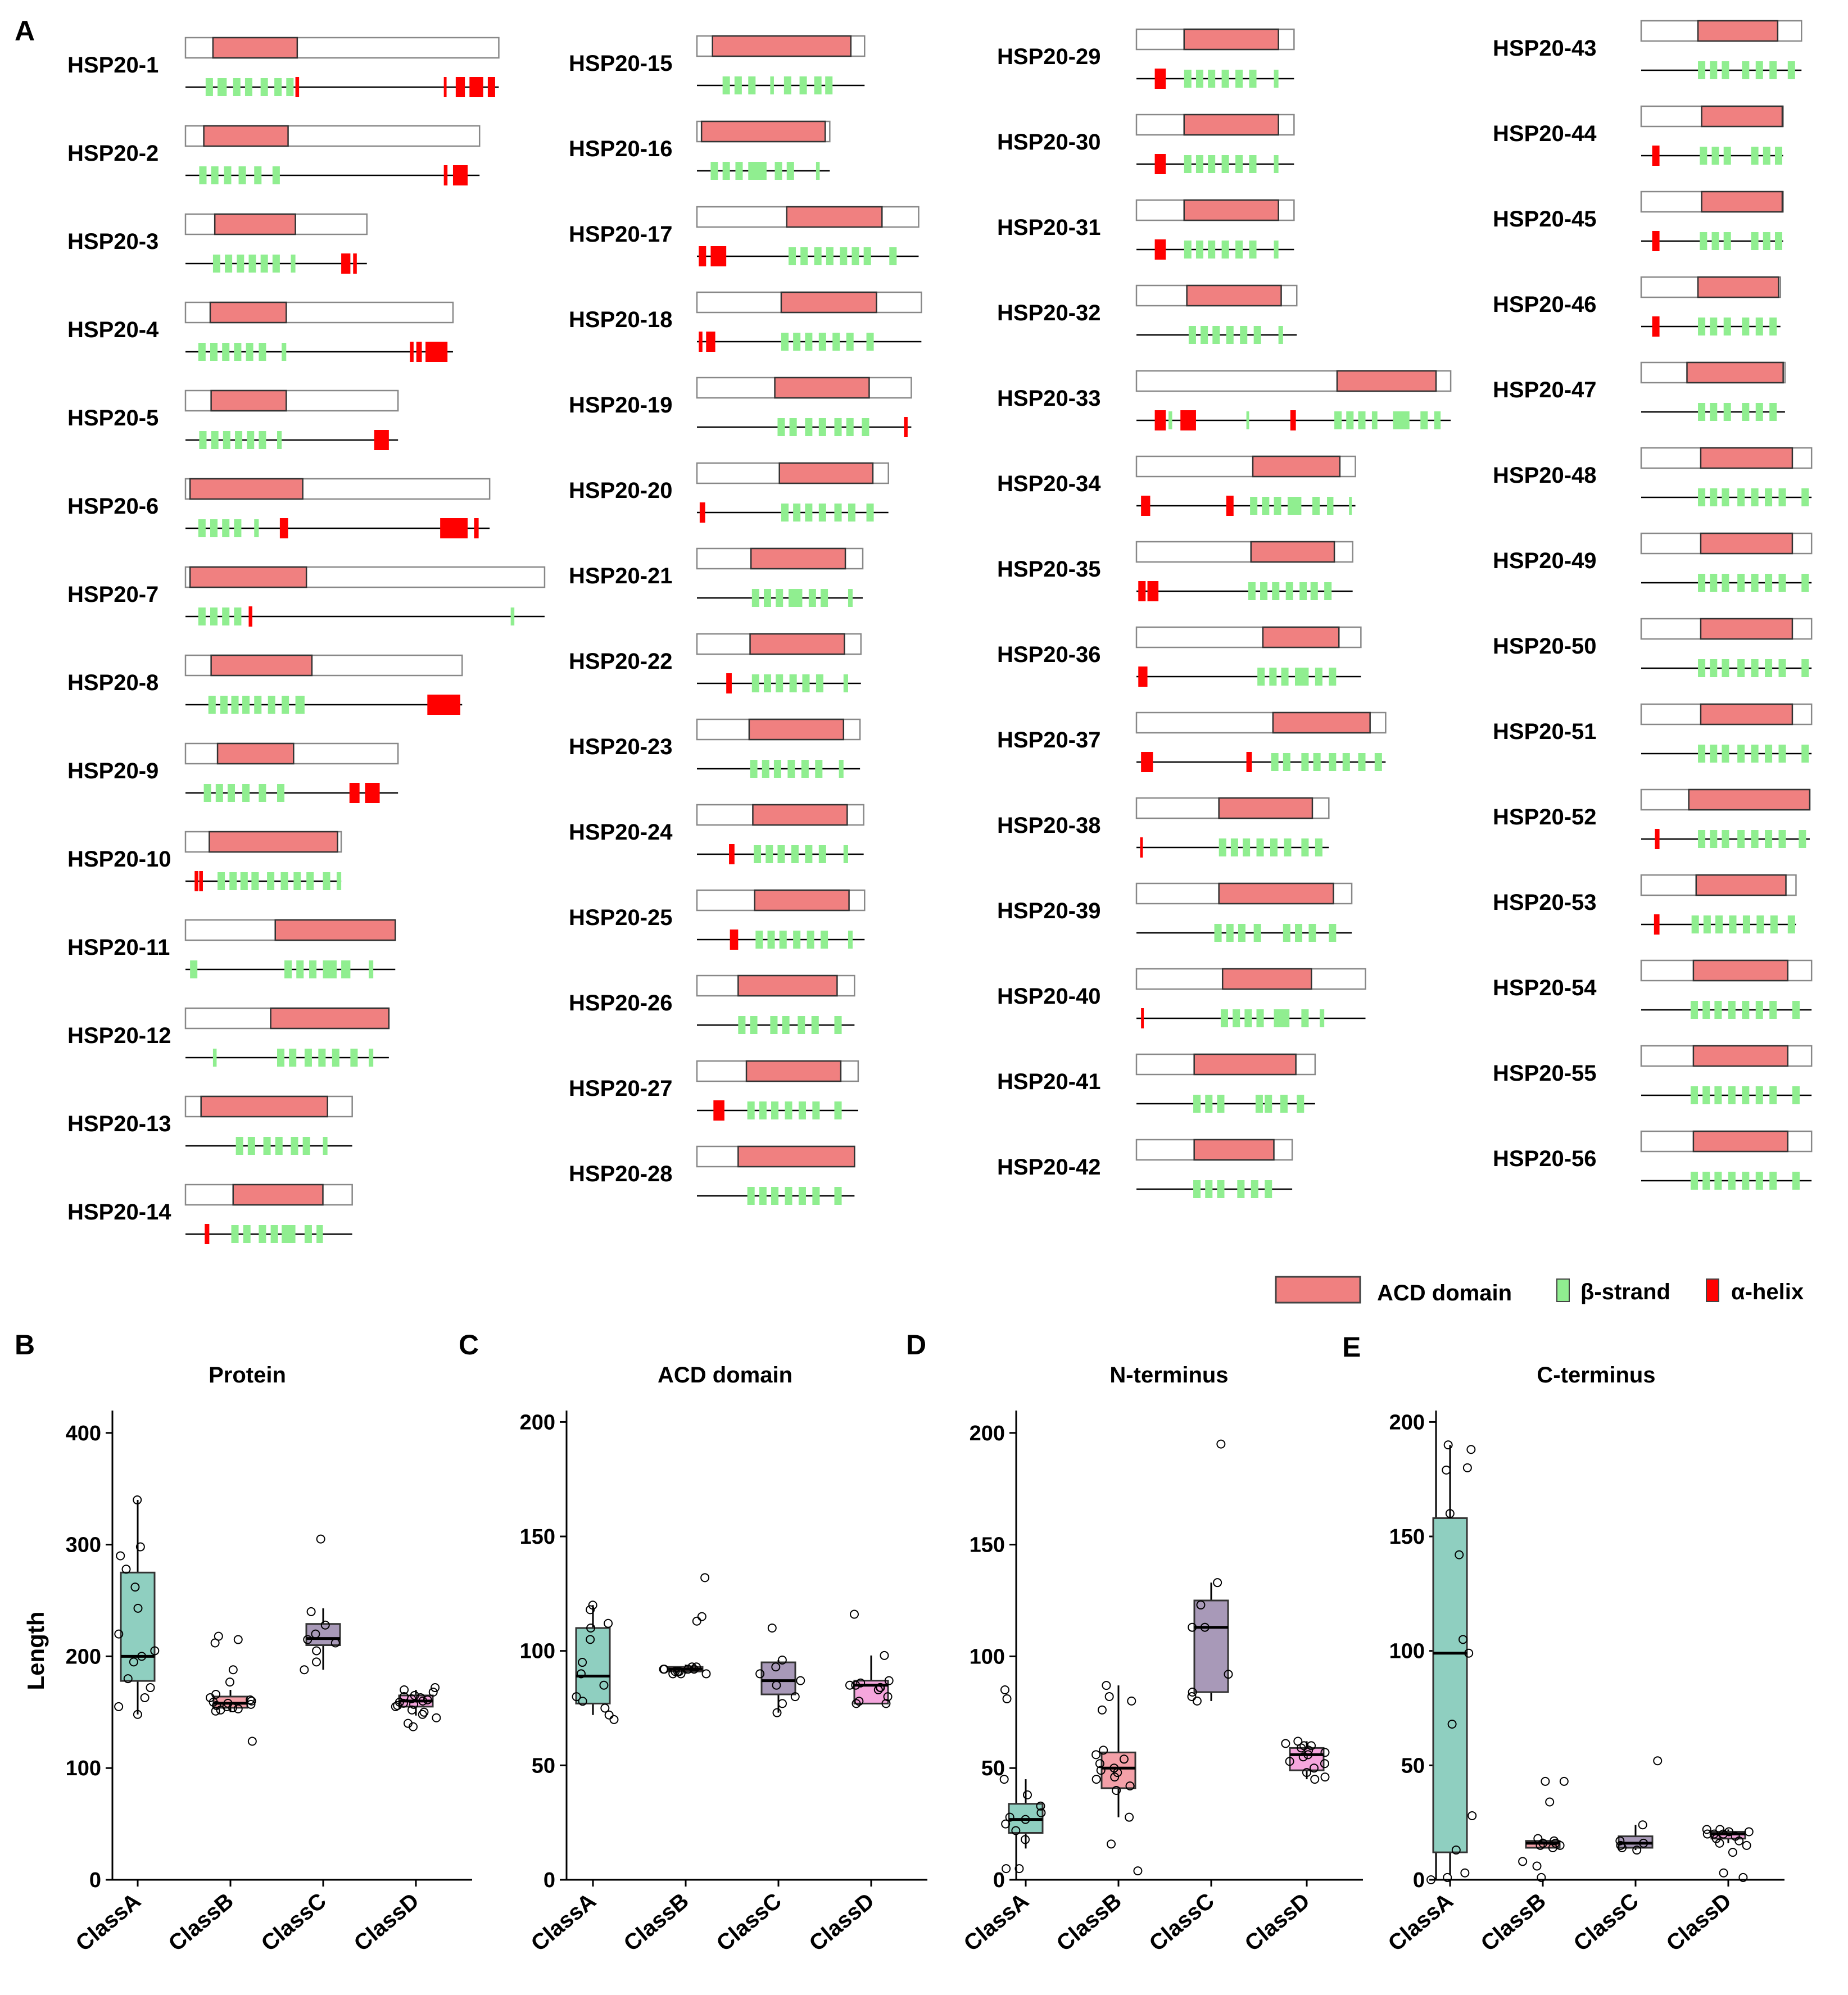  Describe the element at coordinates (1545, 1073) in the screenshot. I see `protein-label: HSP20-55` at that location.